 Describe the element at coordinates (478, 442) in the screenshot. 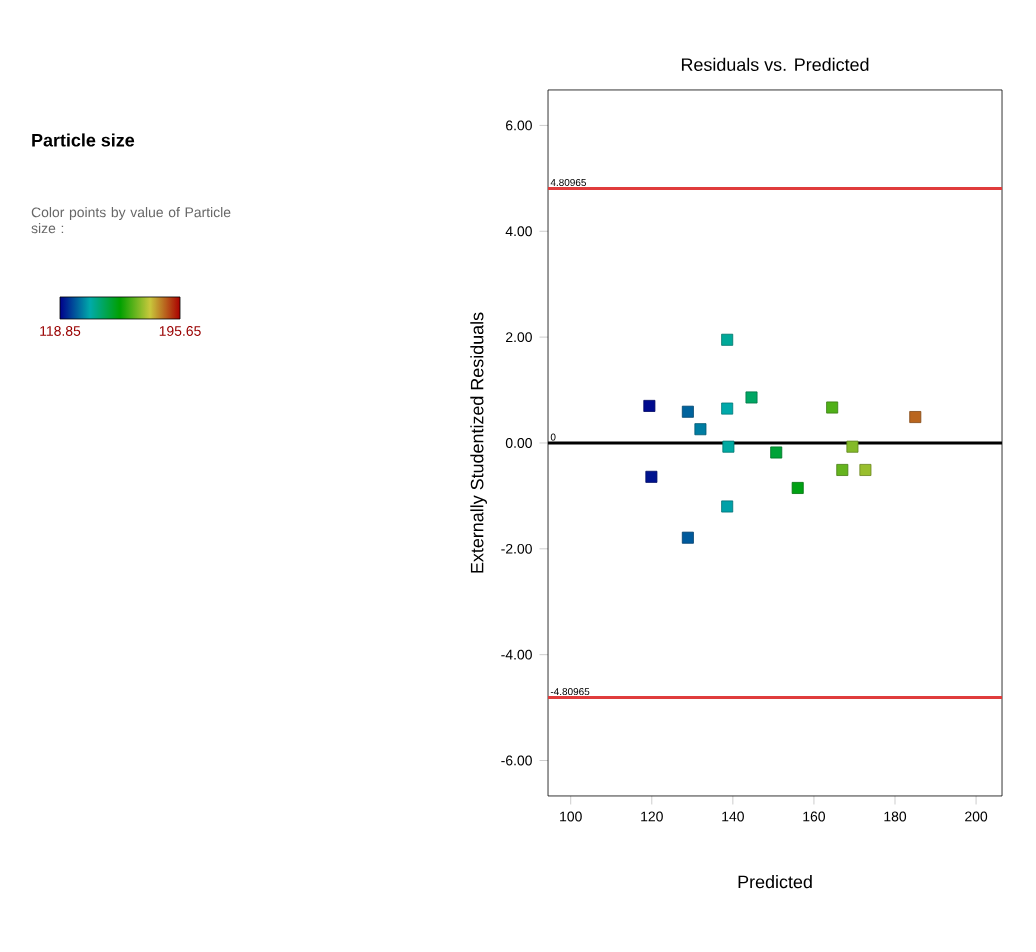

I see `y-axis-title: Externally Studentized Residuals` at that location.